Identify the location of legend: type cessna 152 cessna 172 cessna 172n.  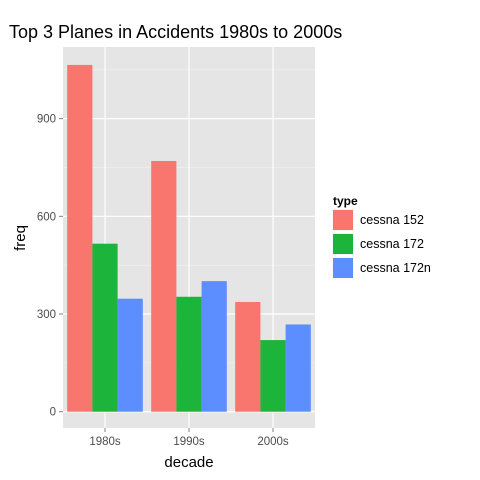
(381, 236).